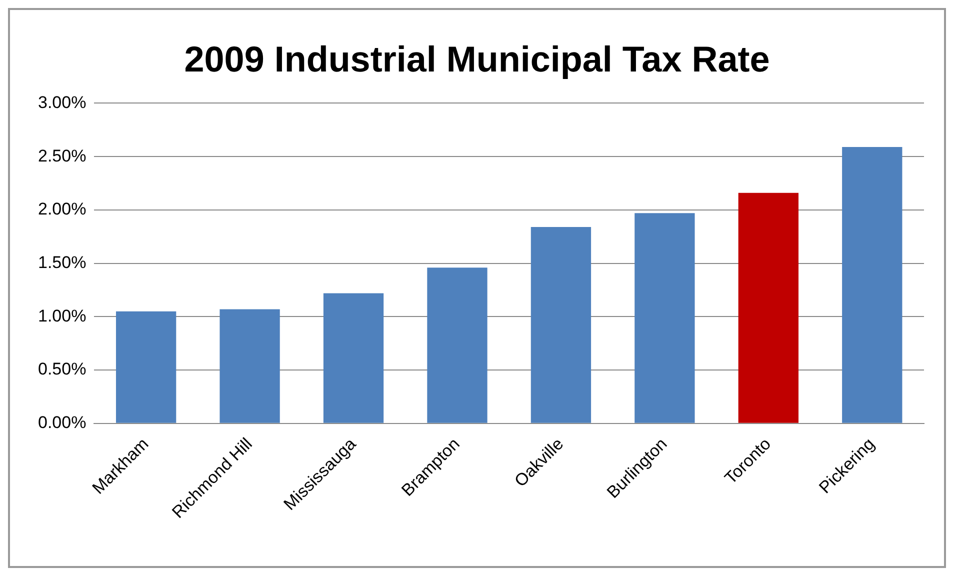 This screenshot has width=956, height=580. What do you see at coordinates (62, 209) in the screenshot?
I see `y-tick-label: 2.00%` at bounding box center [62, 209].